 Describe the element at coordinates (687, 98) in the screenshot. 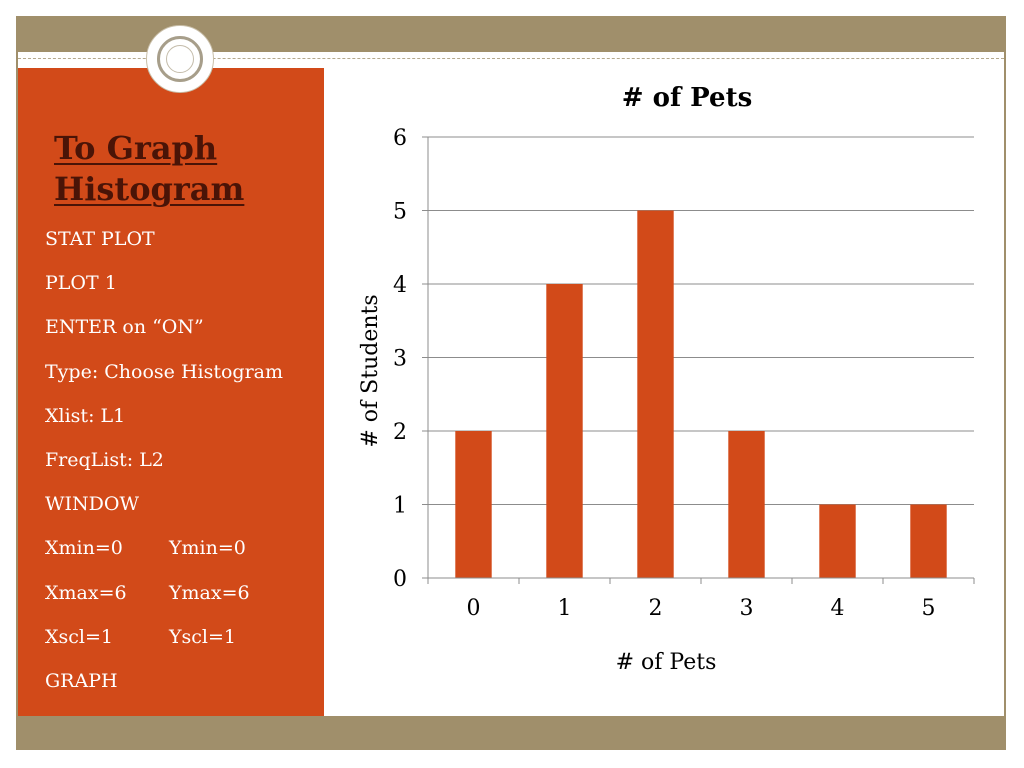

I see `chart-title: # of Pets` at that location.